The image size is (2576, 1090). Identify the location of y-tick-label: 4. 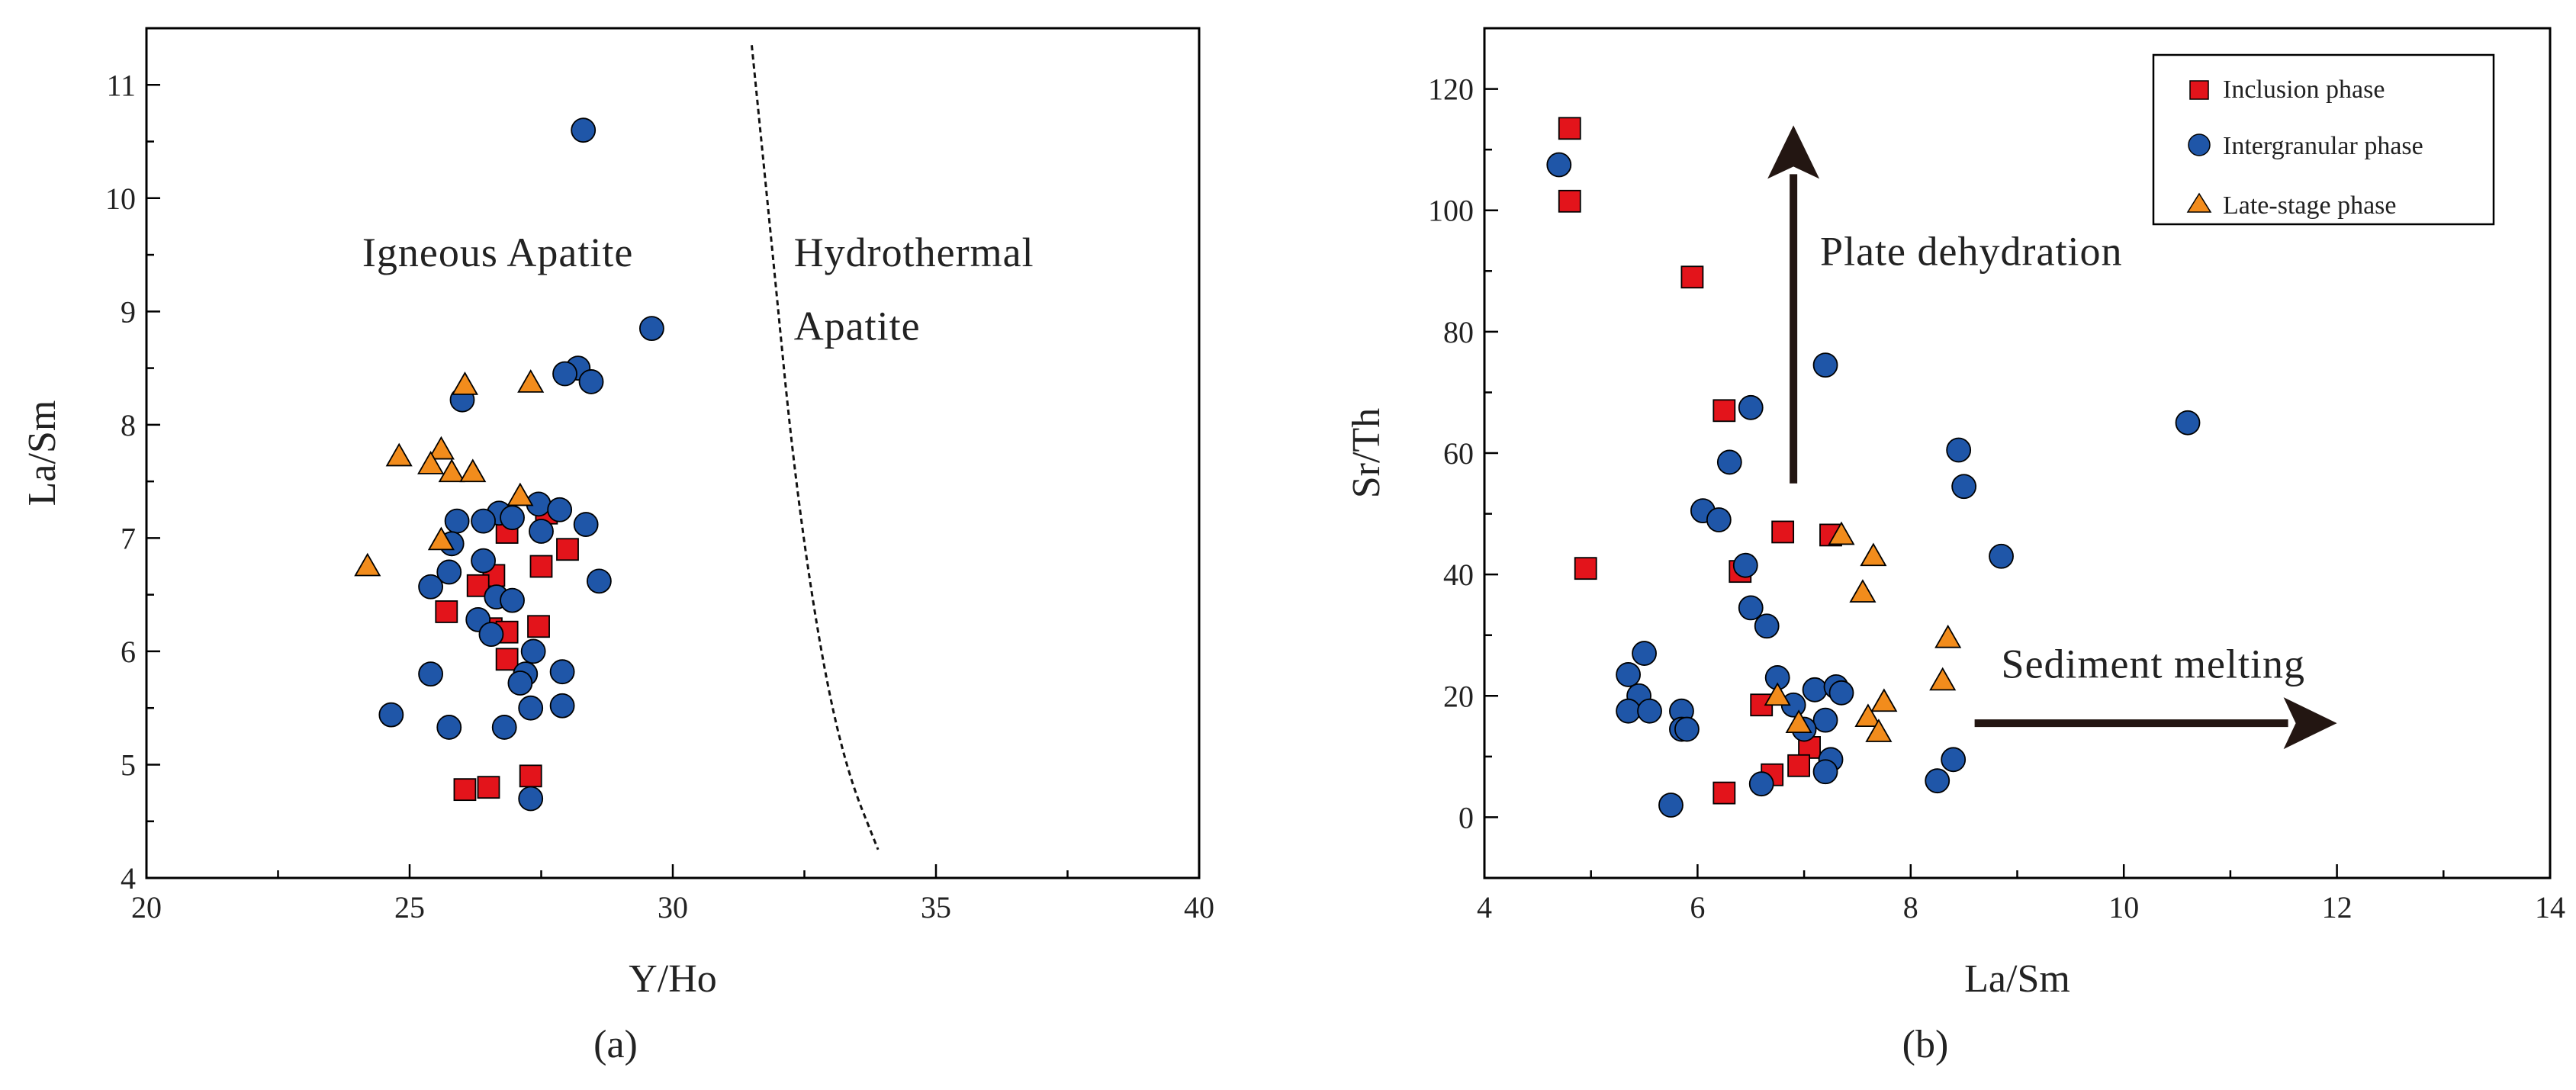
(128, 878).